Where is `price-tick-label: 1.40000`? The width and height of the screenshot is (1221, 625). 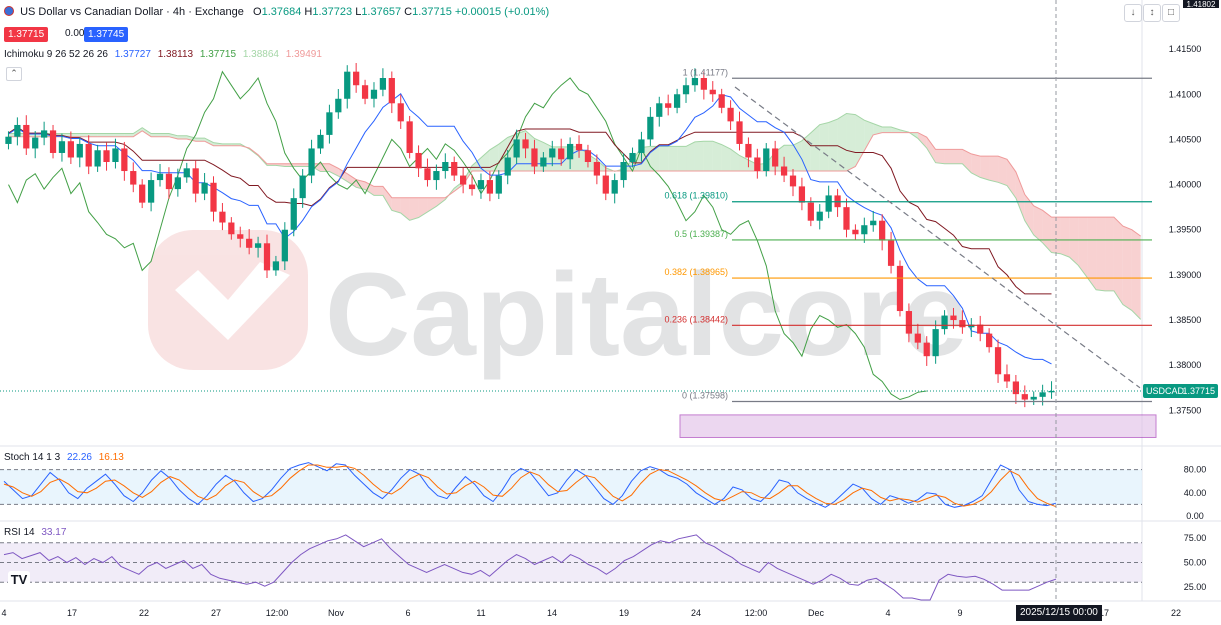
price-tick-label: 1.40000 is located at coordinates (1185, 185).